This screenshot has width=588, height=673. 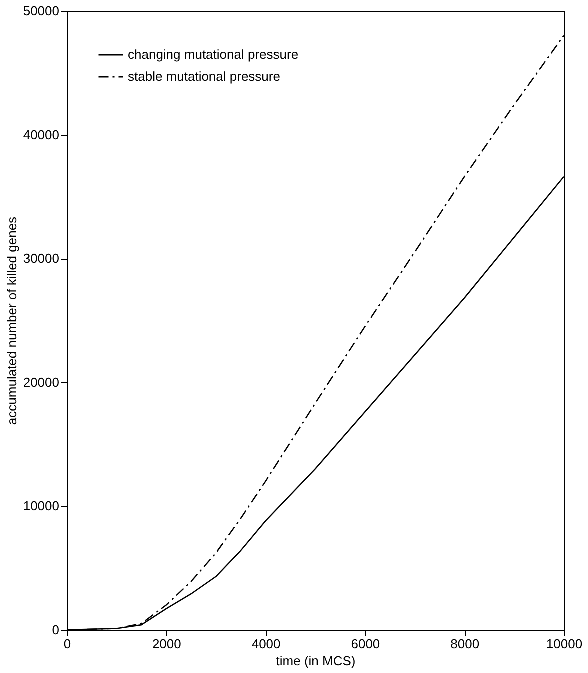 What do you see at coordinates (41, 134) in the screenshot?
I see `y-tick-label: 40000` at bounding box center [41, 134].